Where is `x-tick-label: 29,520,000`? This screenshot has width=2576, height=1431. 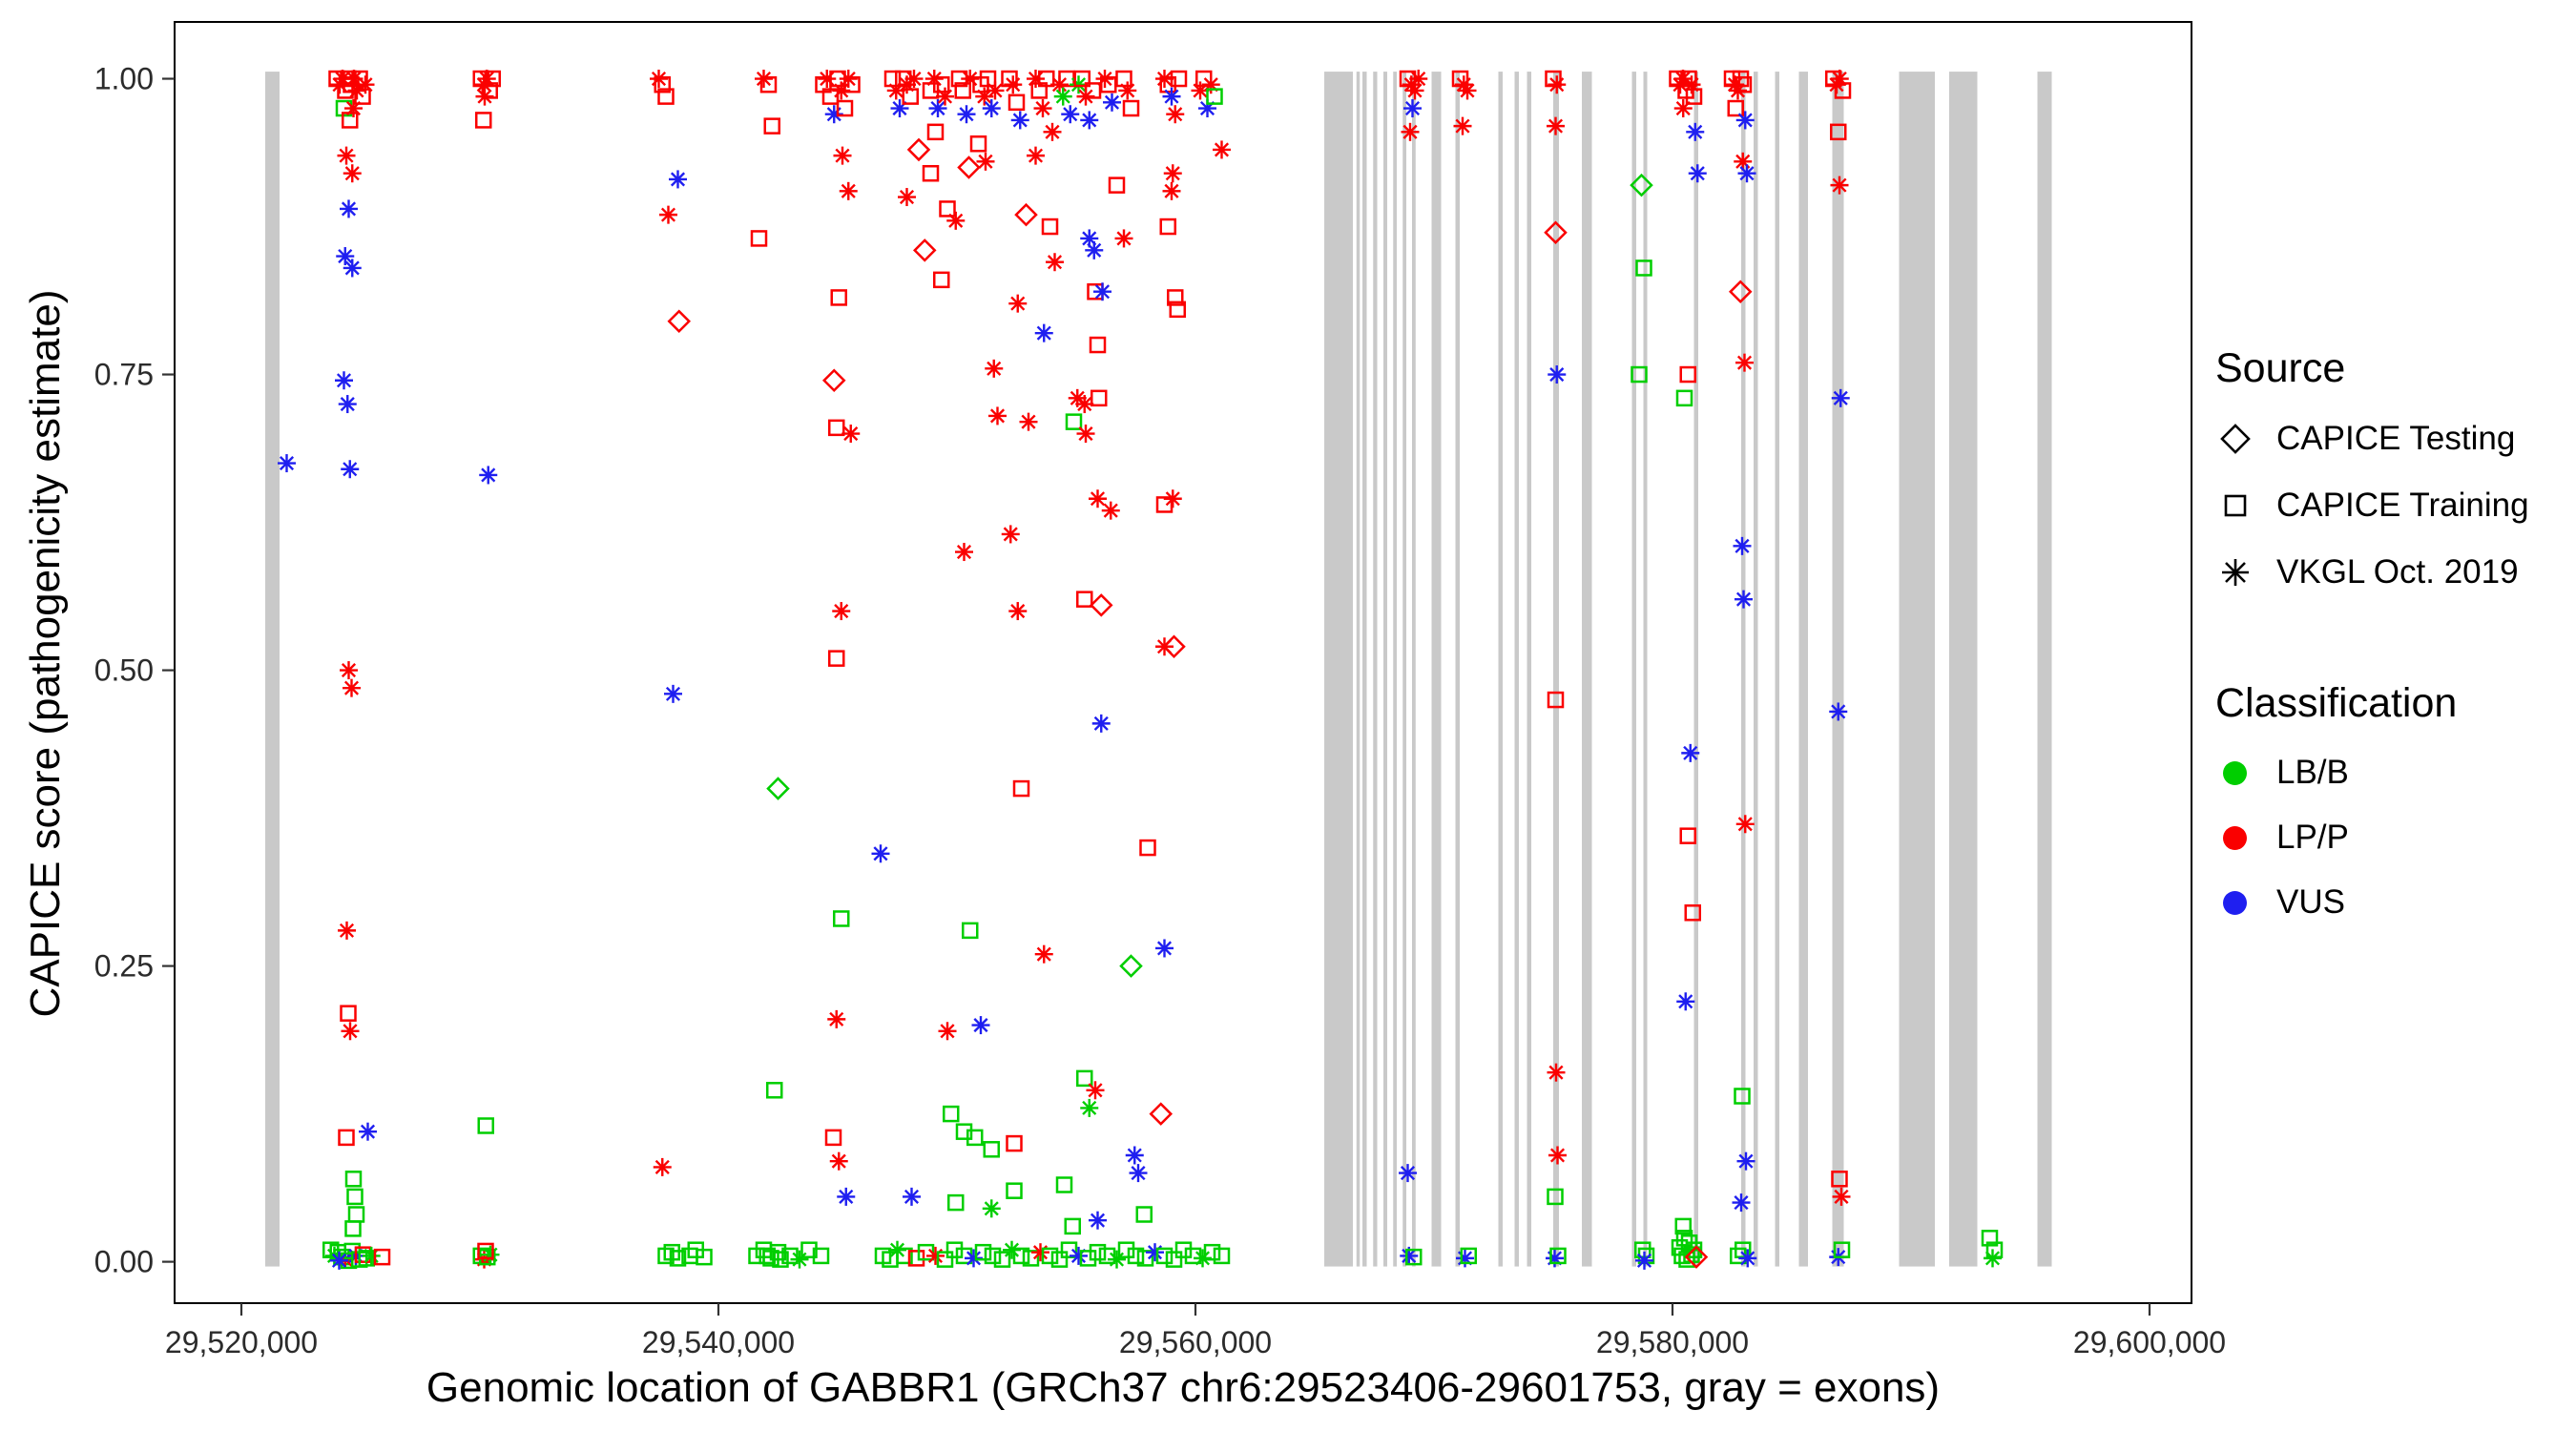
x-tick-label: 29,520,000 is located at coordinates (241, 1342).